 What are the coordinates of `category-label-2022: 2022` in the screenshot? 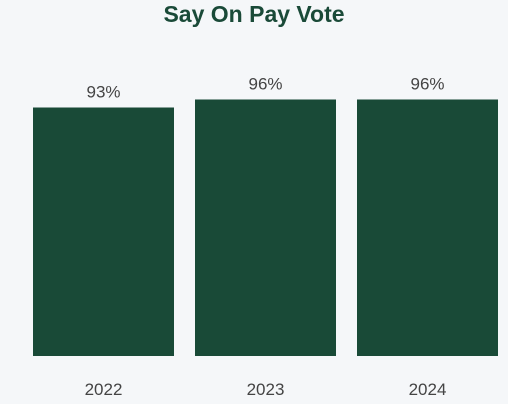 It's located at (104, 389).